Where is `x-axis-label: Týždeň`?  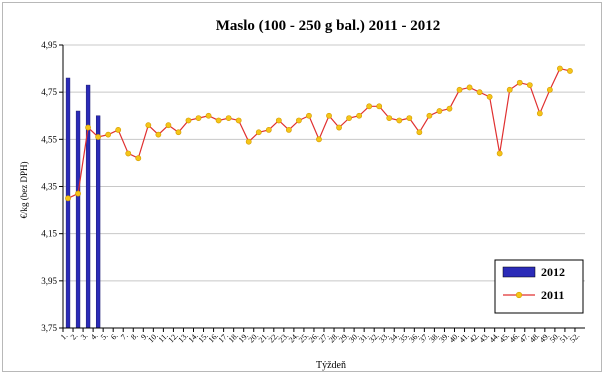
x-axis-label: Týždeň is located at coordinates (331, 365).